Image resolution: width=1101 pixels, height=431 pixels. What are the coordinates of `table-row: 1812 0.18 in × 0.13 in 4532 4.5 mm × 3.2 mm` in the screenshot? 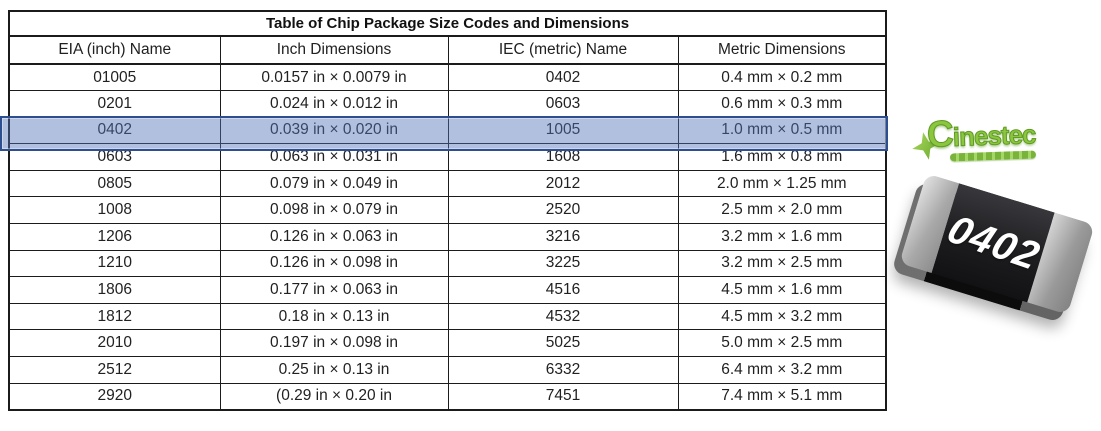 It's located at (447, 316).